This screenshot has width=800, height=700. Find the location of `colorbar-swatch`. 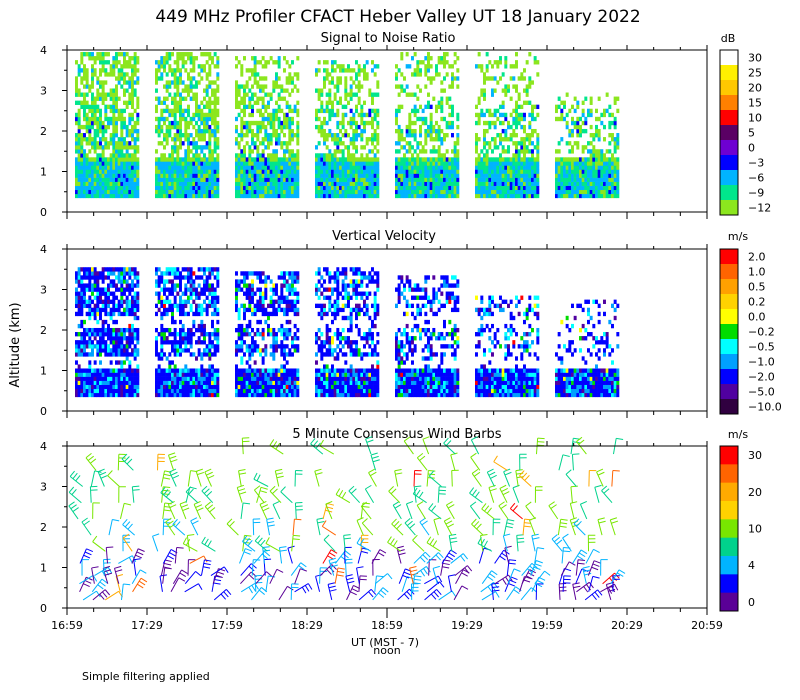

colorbar-swatch is located at coordinates (729, 58).